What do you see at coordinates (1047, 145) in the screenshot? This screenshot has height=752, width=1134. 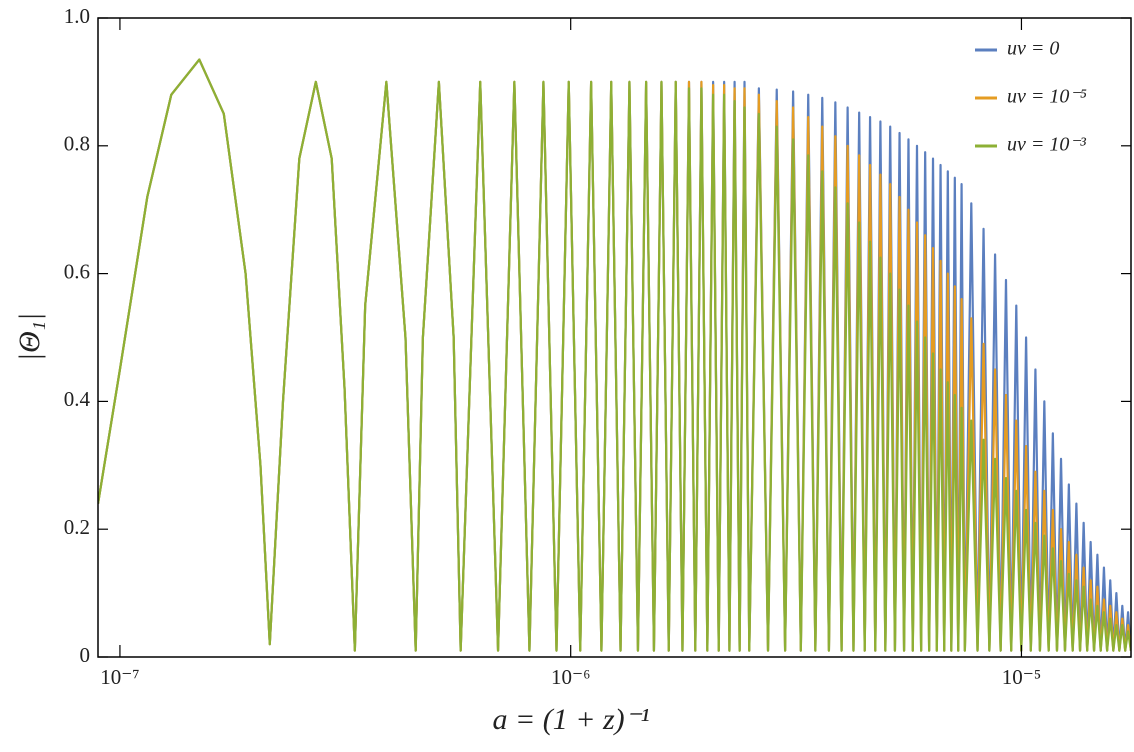 I see `legend-label: uν = 10⁻³` at bounding box center [1047, 145].